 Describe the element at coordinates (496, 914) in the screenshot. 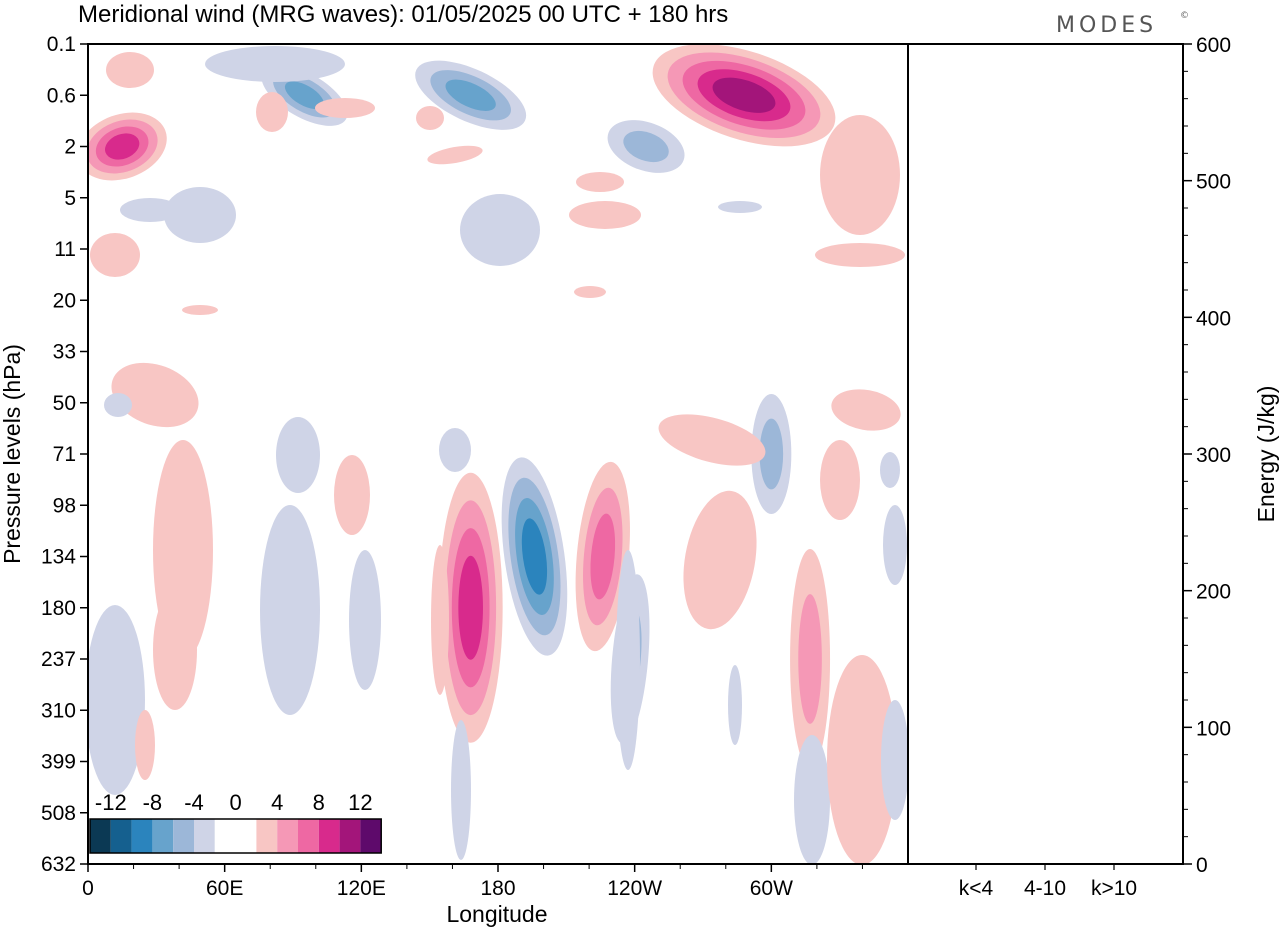

I see `x-axis-label: Longitude` at that location.